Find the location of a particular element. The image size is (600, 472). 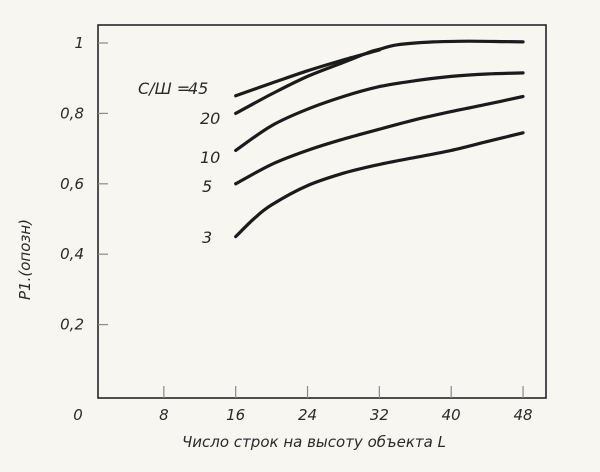

series-label-20: 20 is located at coordinates (210, 118).